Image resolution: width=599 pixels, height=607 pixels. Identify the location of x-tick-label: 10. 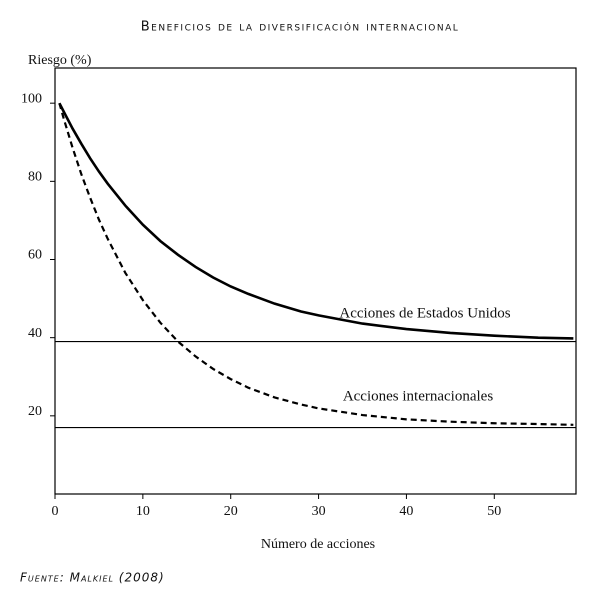
(143, 511).